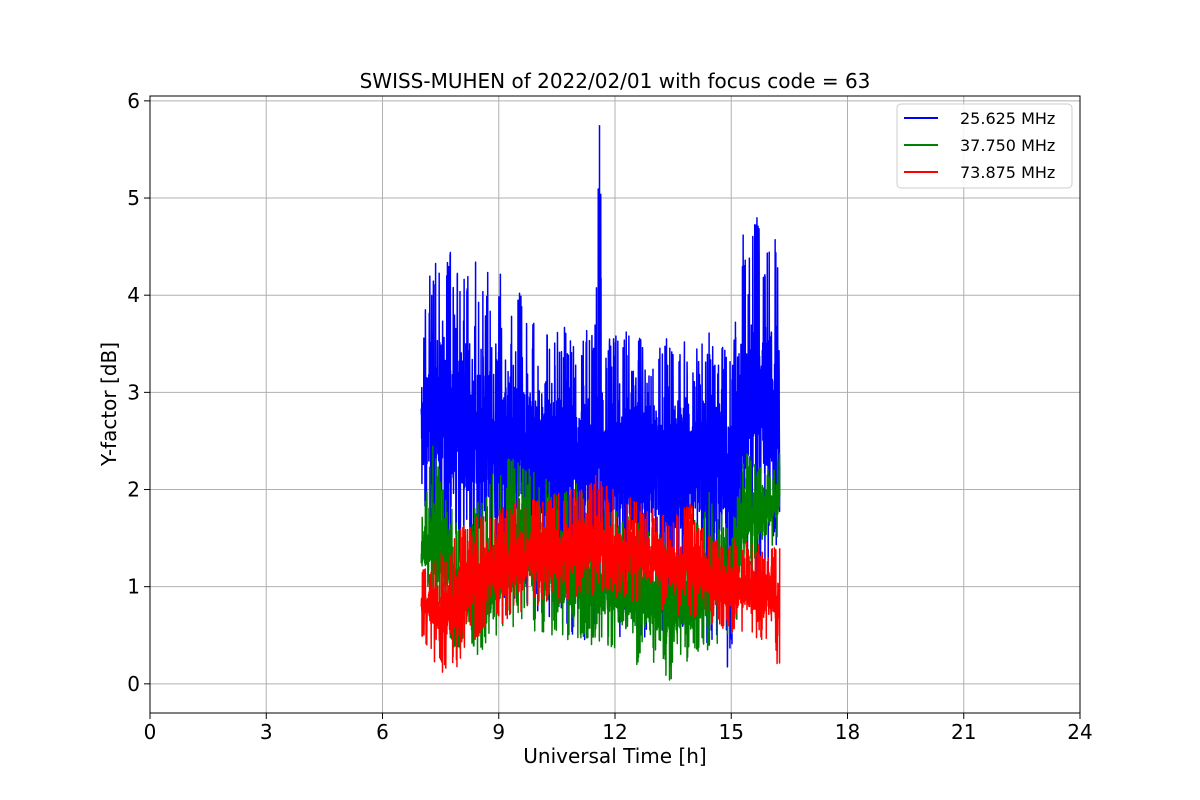 The width and height of the screenshot is (1200, 800). I want to click on legend: 25.625 MHz 37.750 MHz 73.875 MHz, so click(984, 146).